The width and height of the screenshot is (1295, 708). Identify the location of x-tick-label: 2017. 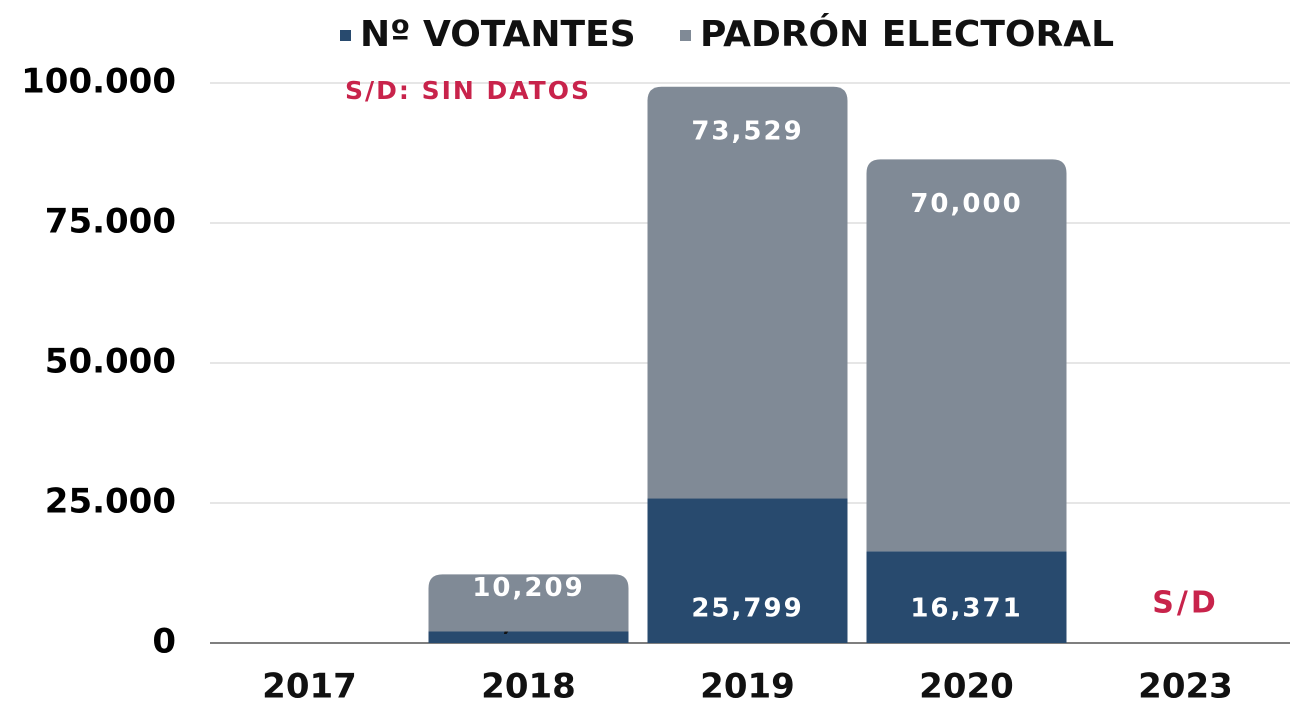
(309, 687).